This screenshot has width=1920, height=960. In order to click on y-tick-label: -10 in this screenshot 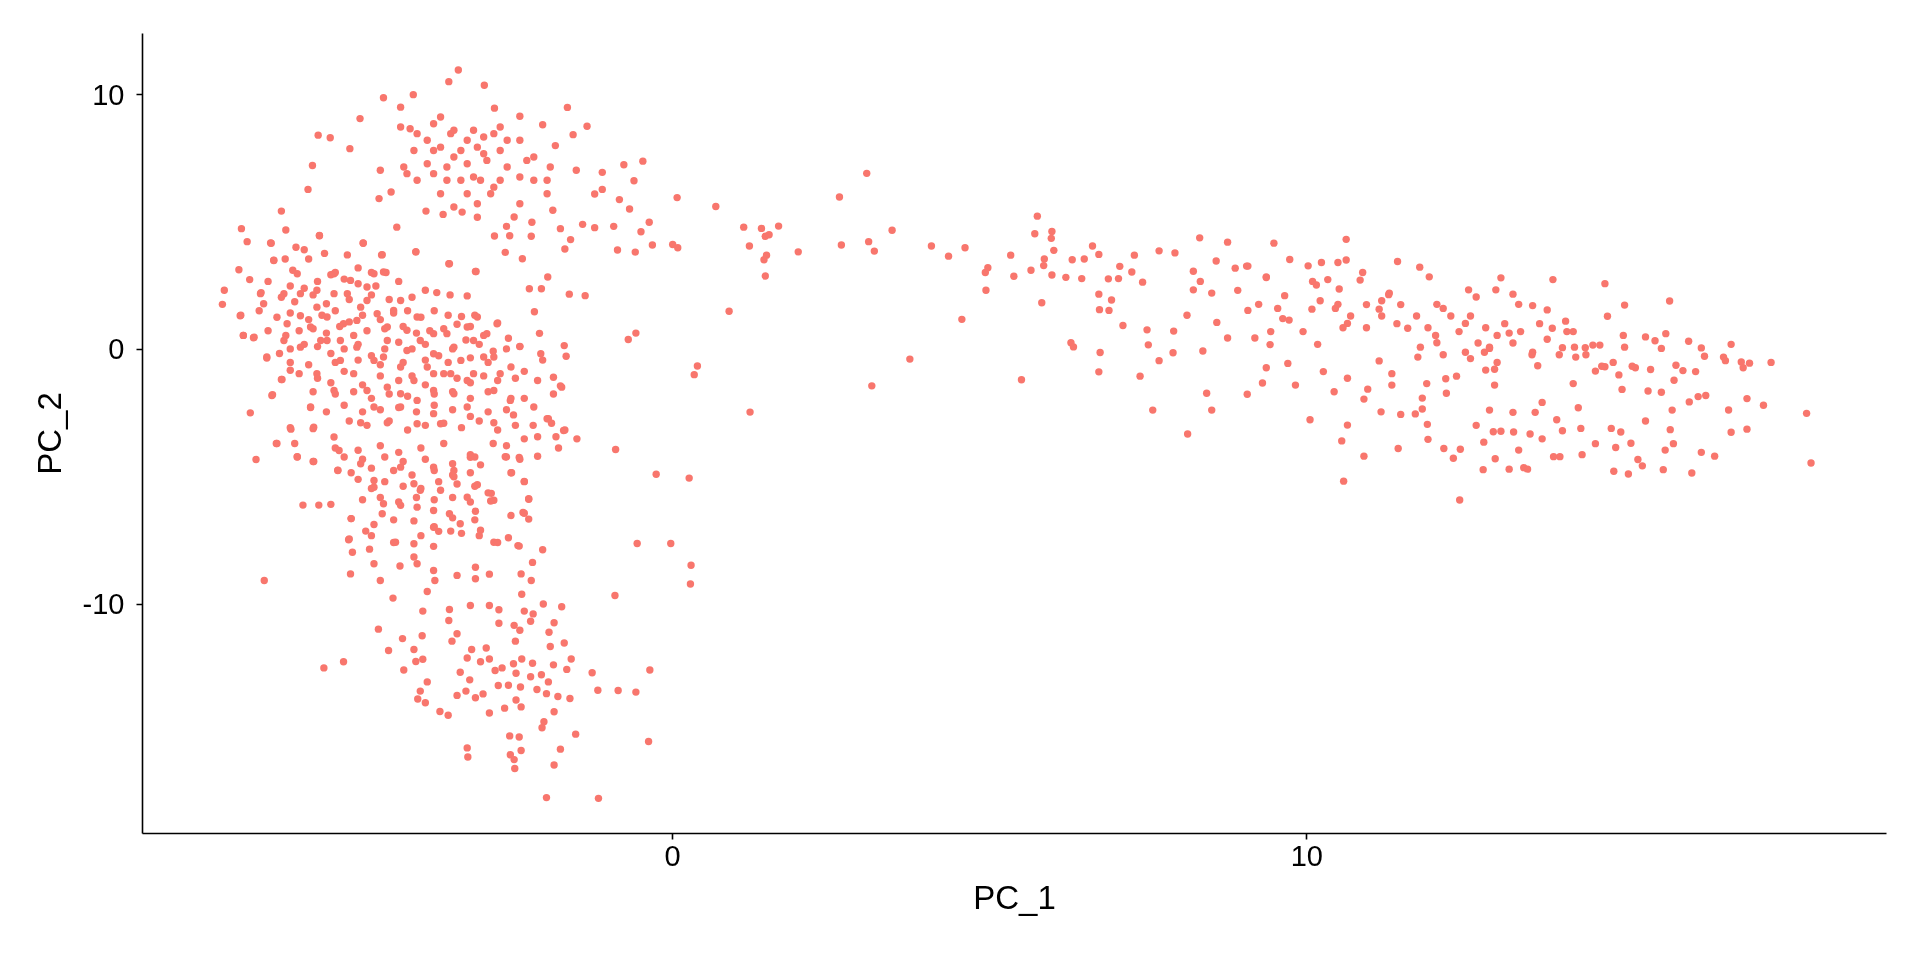, I will do `click(103, 604)`.